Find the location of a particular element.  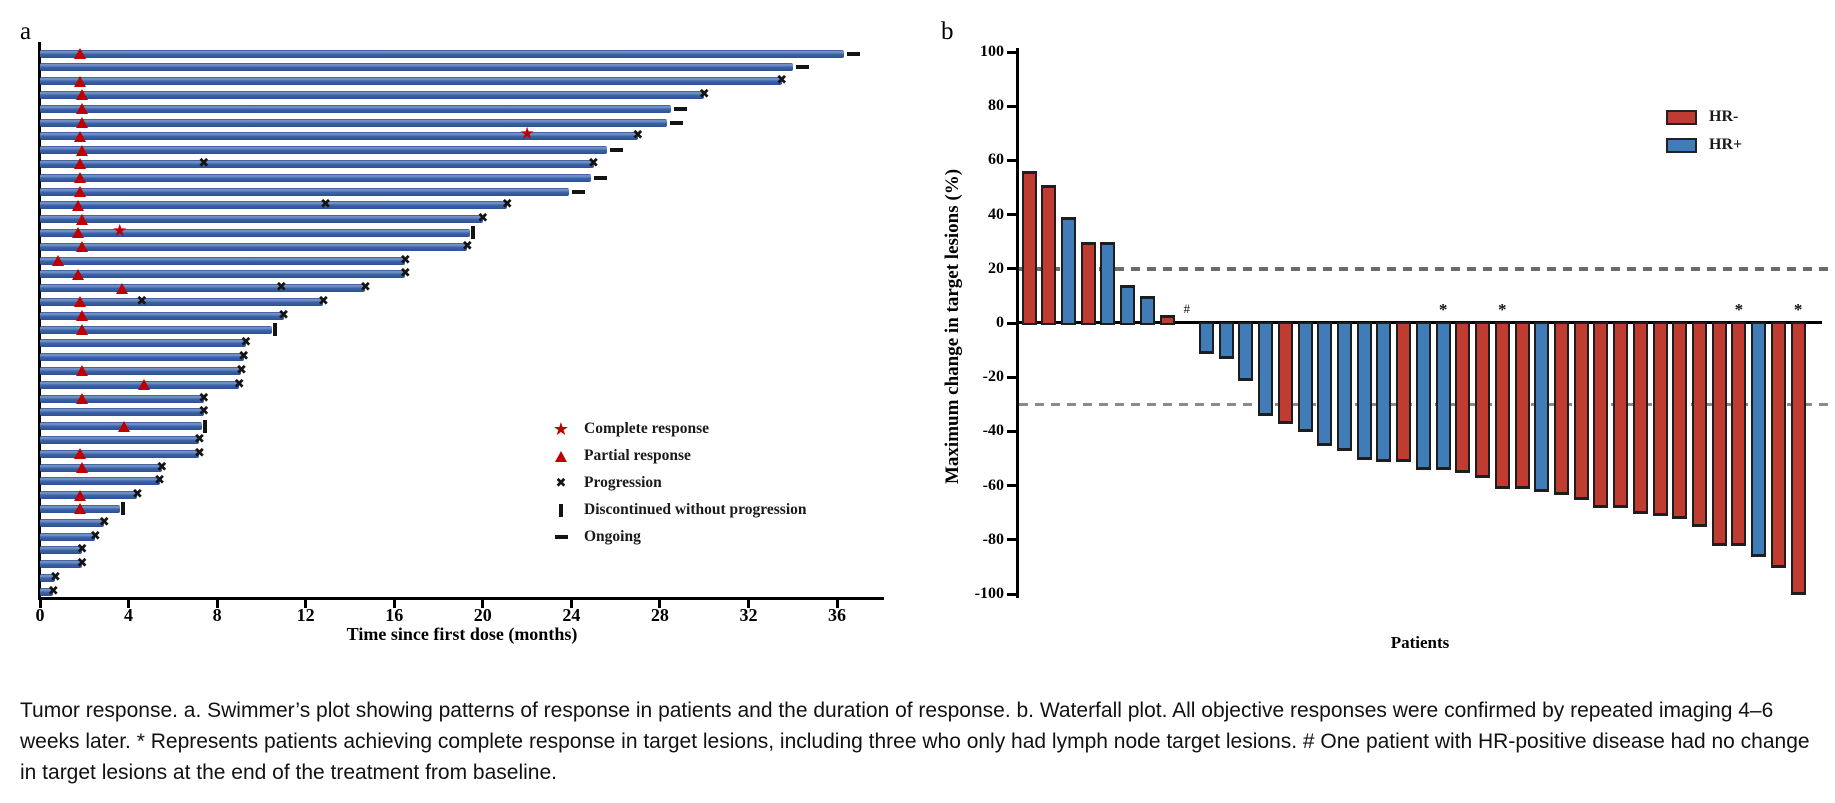

waterfall-legend-item: HR- is located at coordinates (1702, 117).